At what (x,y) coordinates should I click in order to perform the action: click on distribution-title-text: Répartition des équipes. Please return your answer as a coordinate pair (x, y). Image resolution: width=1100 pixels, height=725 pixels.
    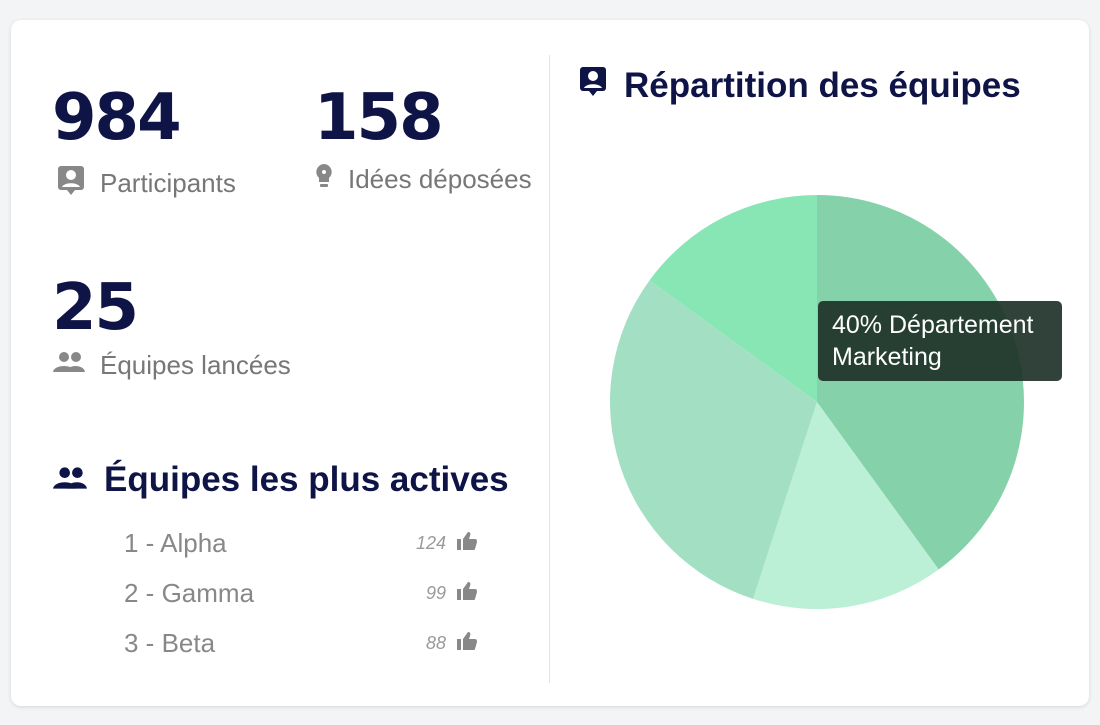
    Looking at the image, I should click on (822, 85).